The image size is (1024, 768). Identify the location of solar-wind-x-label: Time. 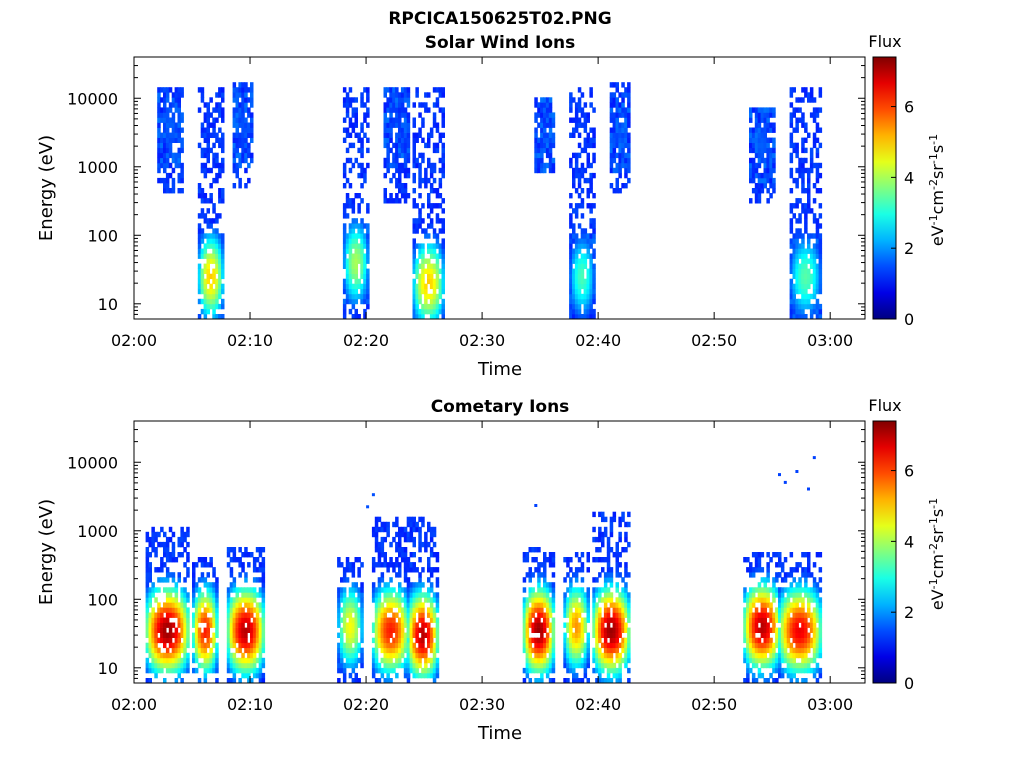
(499, 369).